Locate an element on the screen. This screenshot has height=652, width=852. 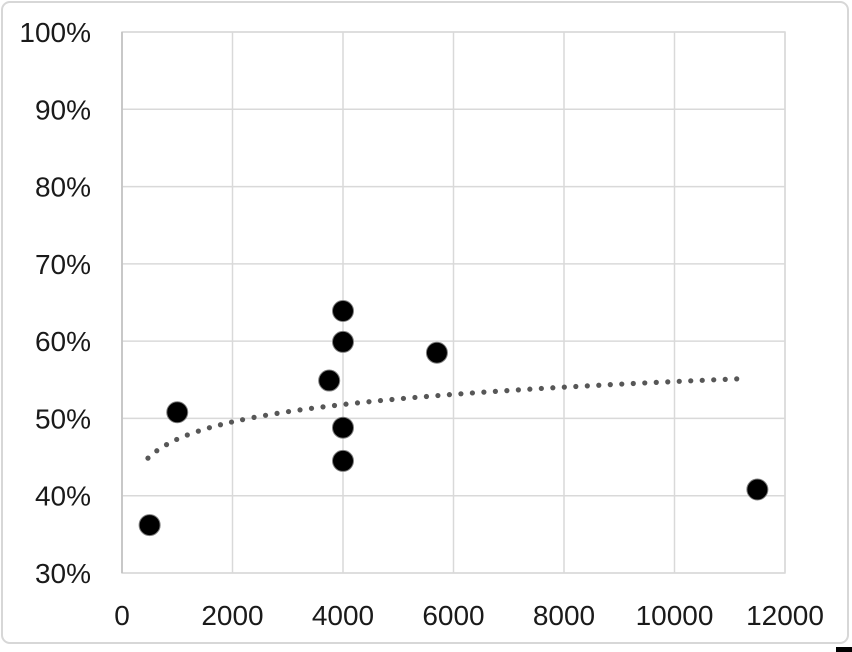
y-axis-tick-label: 30% is located at coordinates (63, 573).